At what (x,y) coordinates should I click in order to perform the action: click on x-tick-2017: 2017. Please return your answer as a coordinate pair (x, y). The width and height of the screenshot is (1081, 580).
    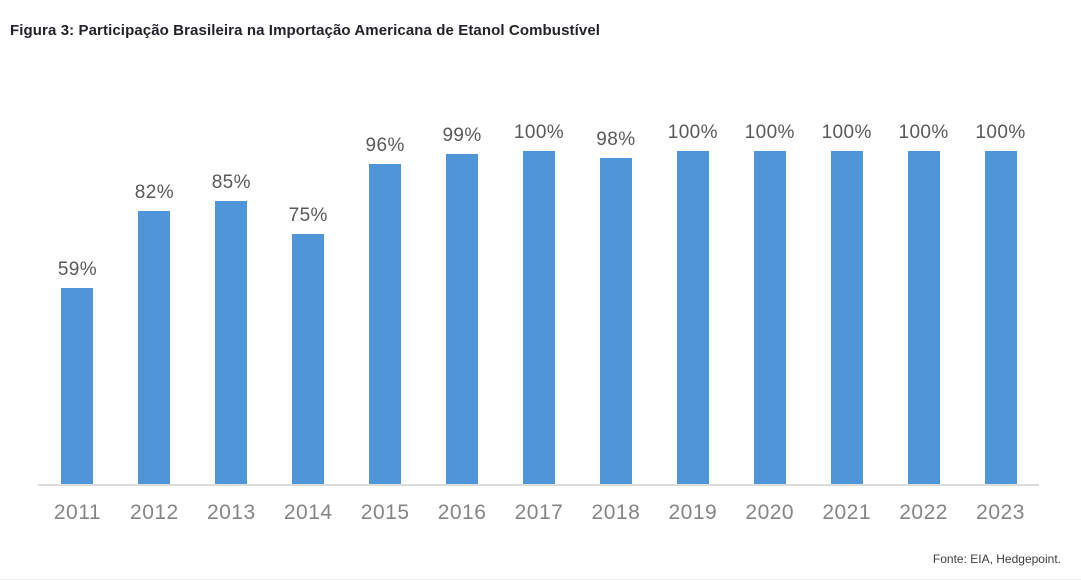
    Looking at the image, I should click on (539, 512).